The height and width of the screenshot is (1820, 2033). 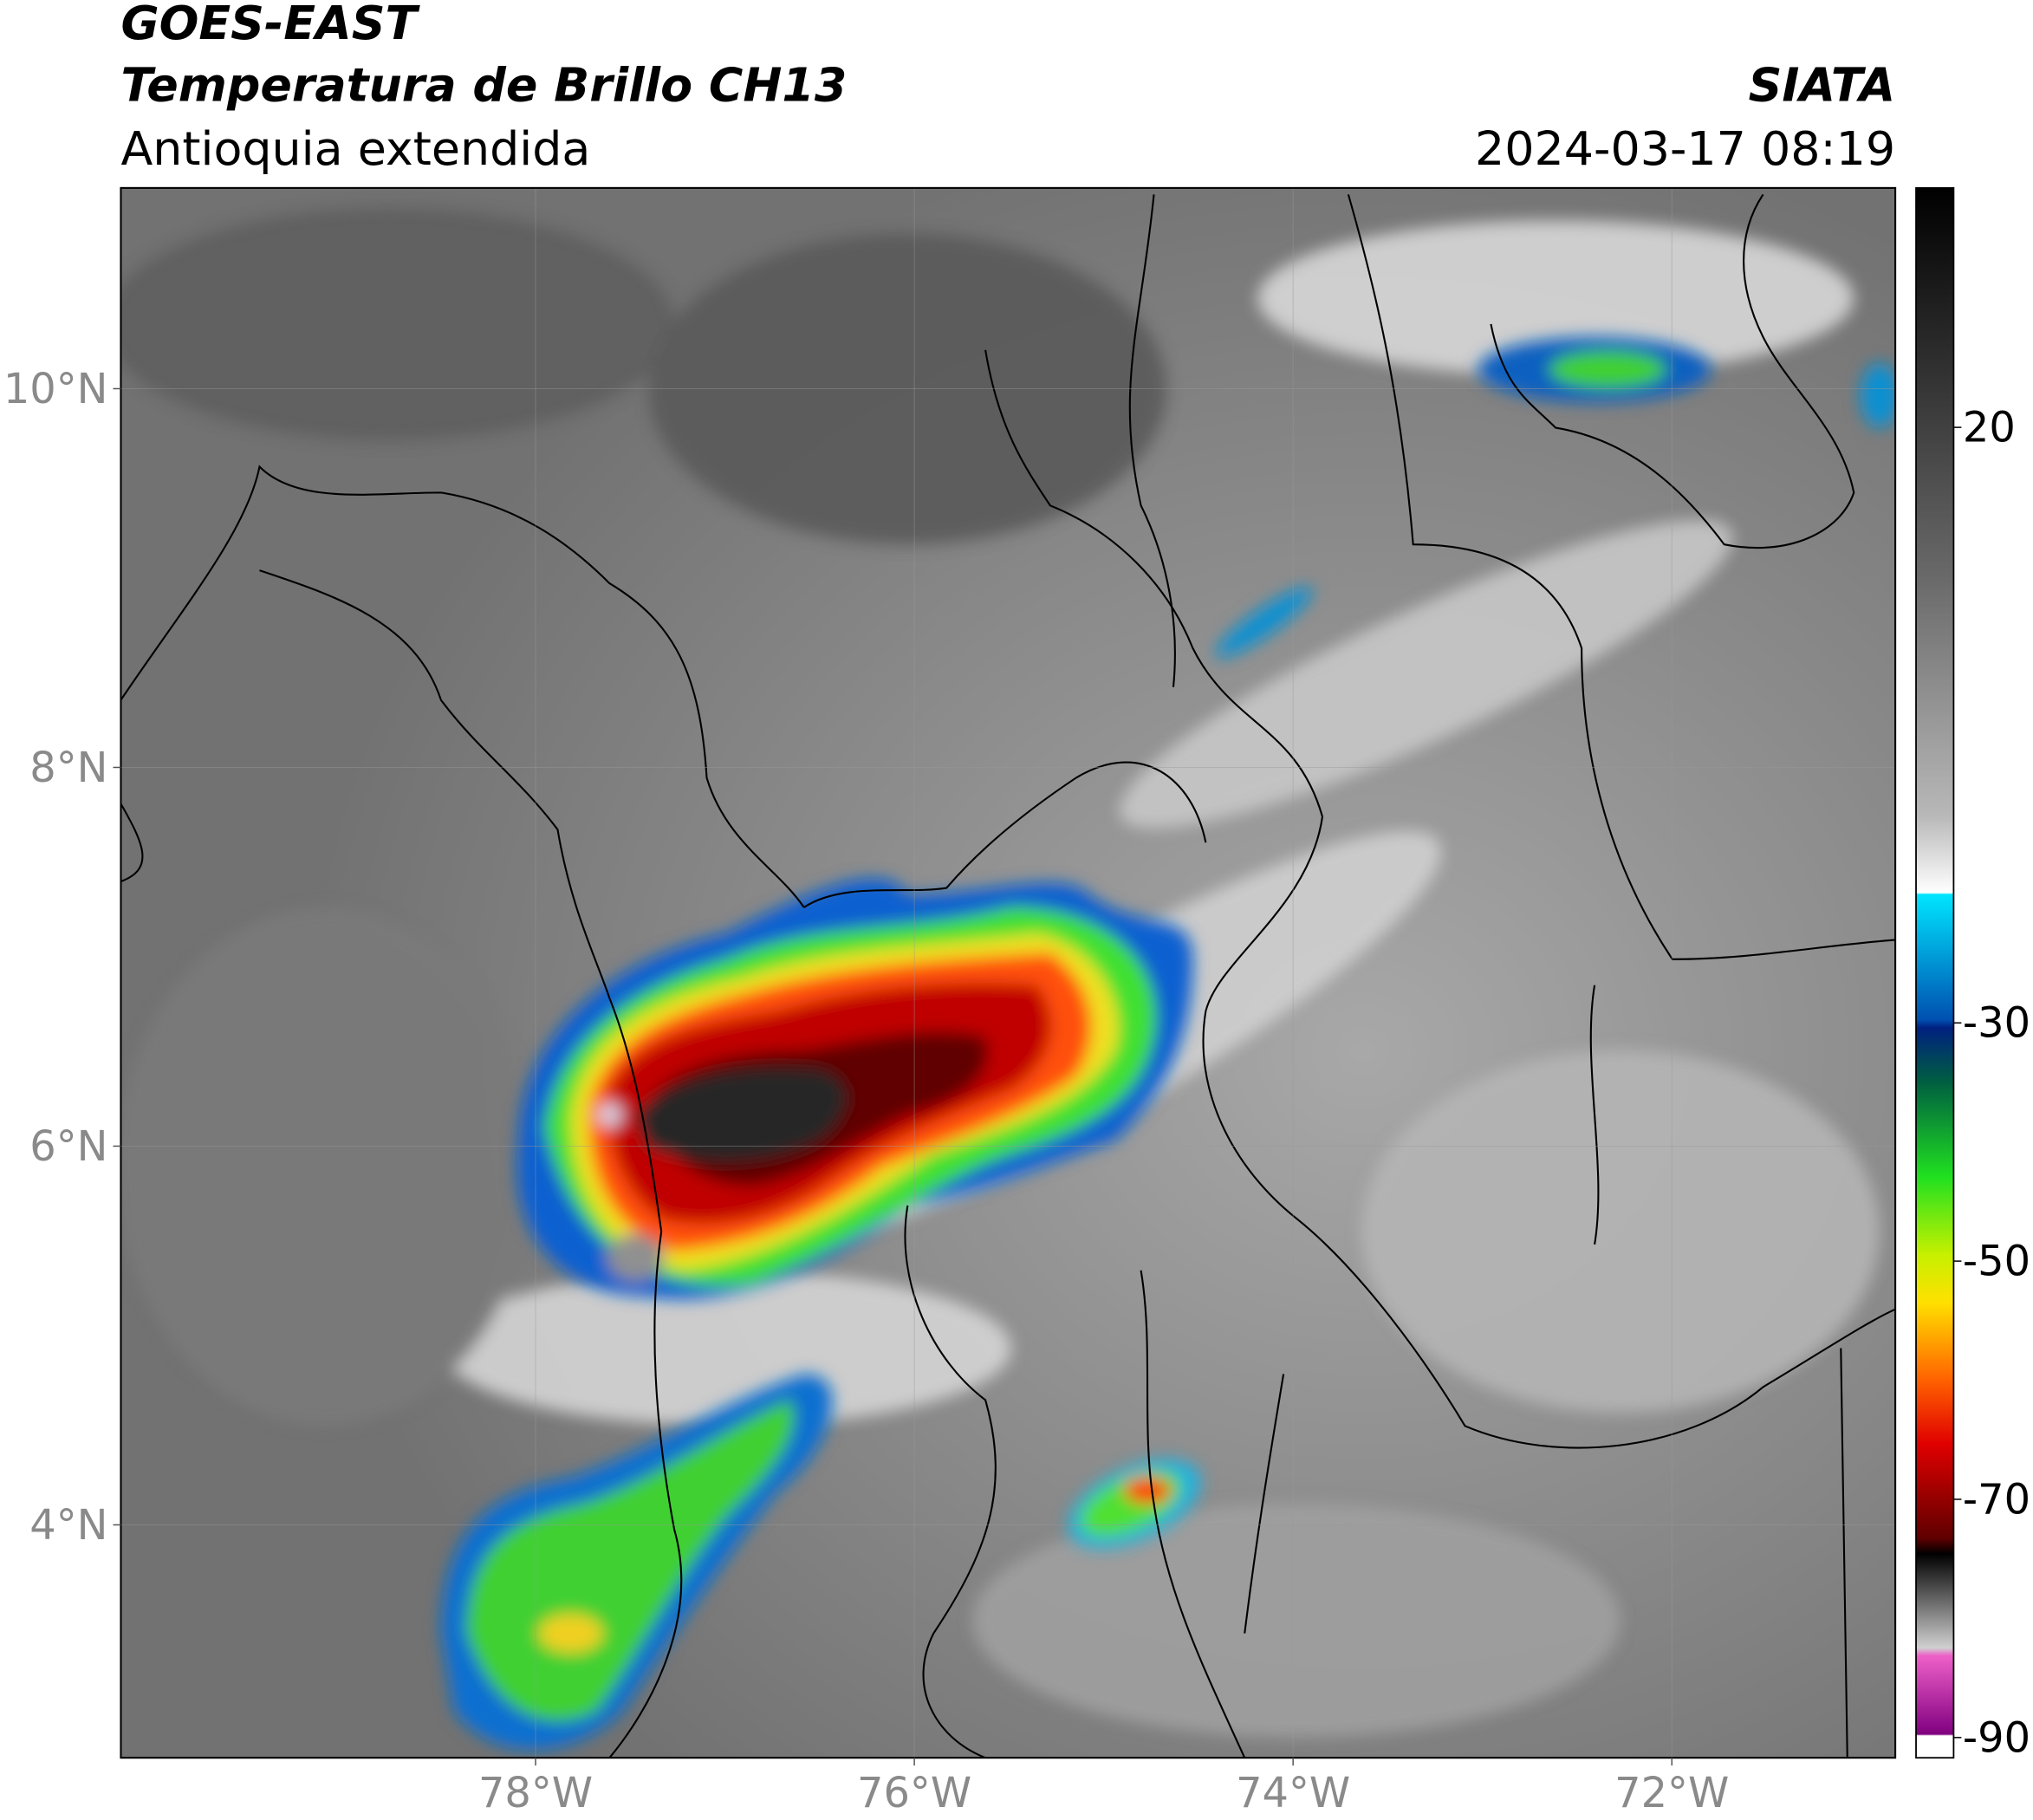 What do you see at coordinates (355, 148) in the screenshot?
I see `region: Antioquia extendida` at bounding box center [355, 148].